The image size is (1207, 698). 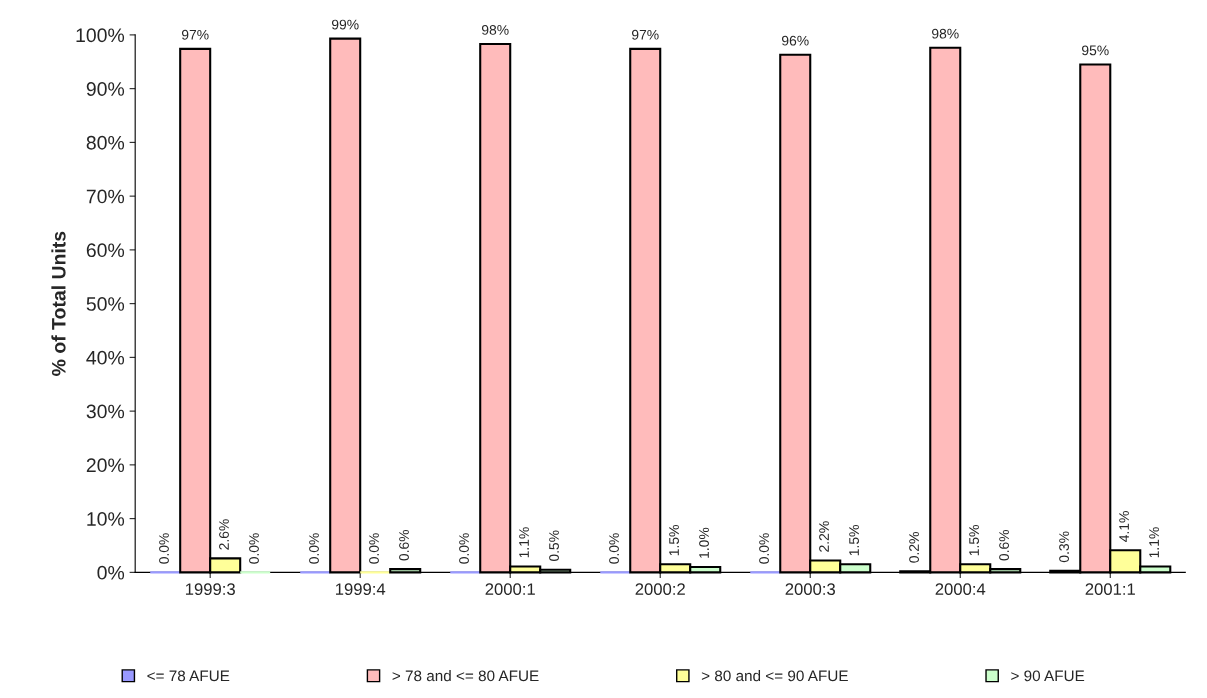 I want to click on y-tick-label: 80%, so click(x=105, y=142).